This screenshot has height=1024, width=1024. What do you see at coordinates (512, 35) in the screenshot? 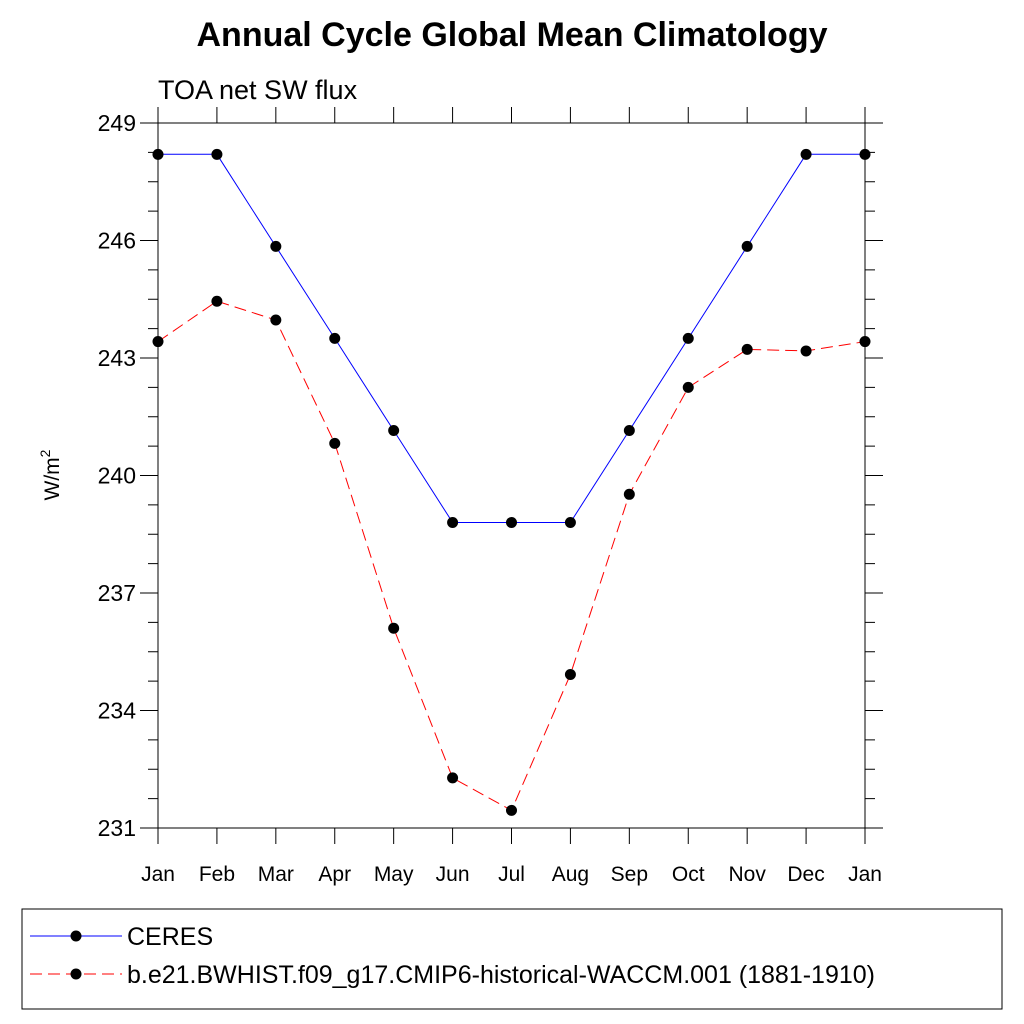
I see `chart-title: Annual Cycle Global Mean Climatology` at bounding box center [512, 35].